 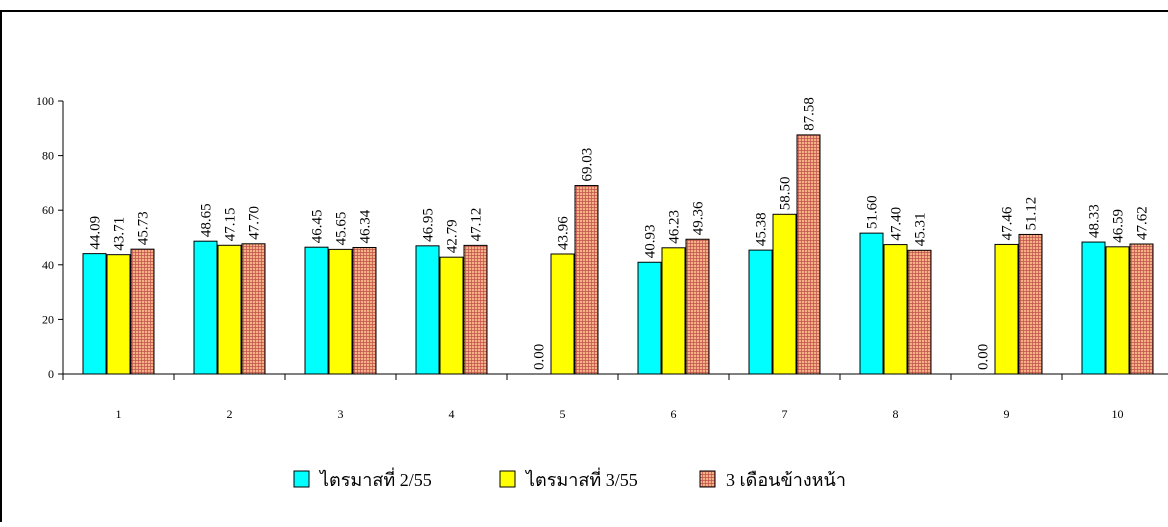 What do you see at coordinates (366, 226) in the screenshot?
I see `data-label: 46.34` at bounding box center [366, 226].